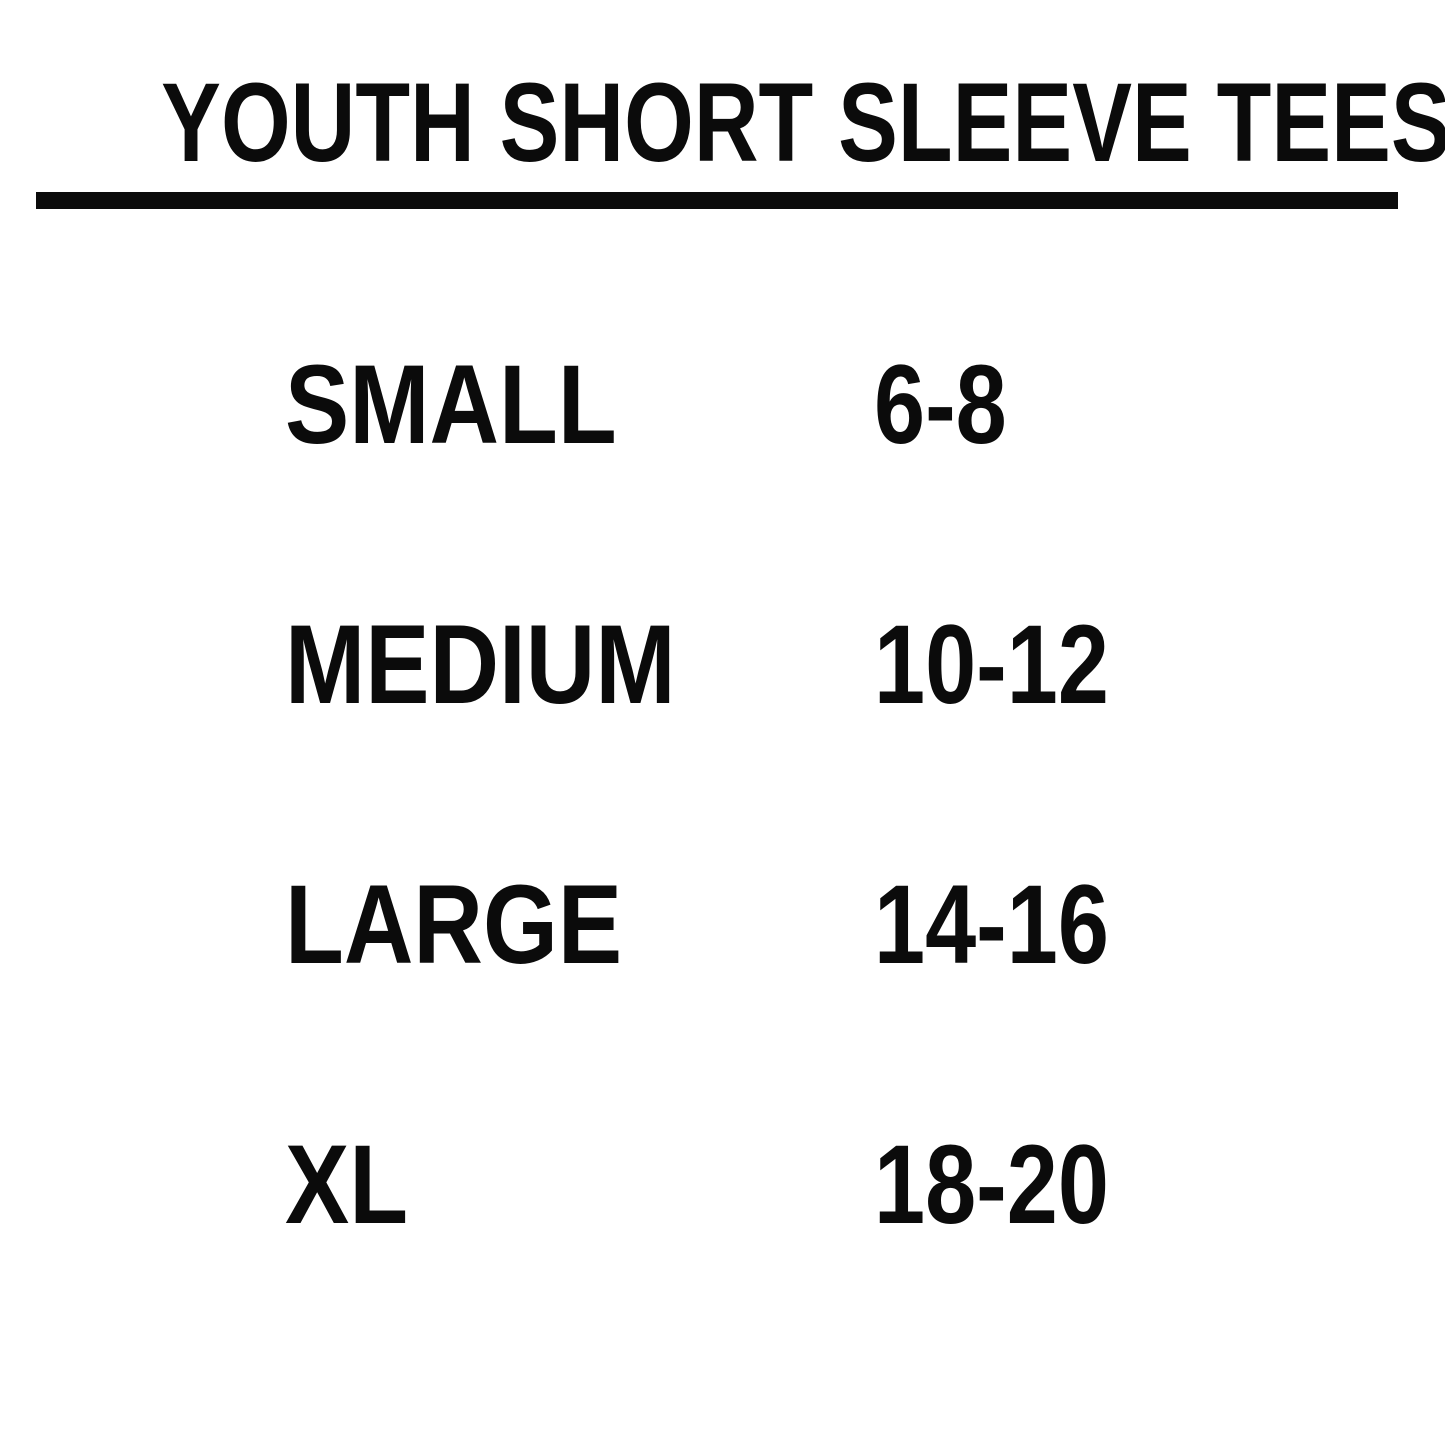 The width and height of the screenshot is (1445, 1445). I want to click on table-row: SMALL 6-8, so click(722, 405).